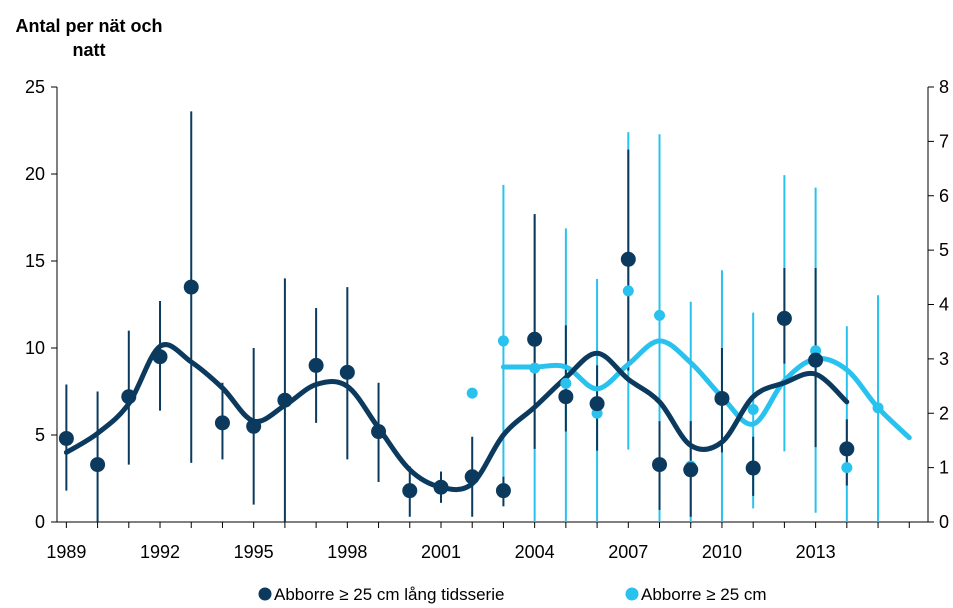 The image size is (953, 608). I want to click on legend-label: Abborre ≥ 25 cm lång tidsserie, so click(389, 594).